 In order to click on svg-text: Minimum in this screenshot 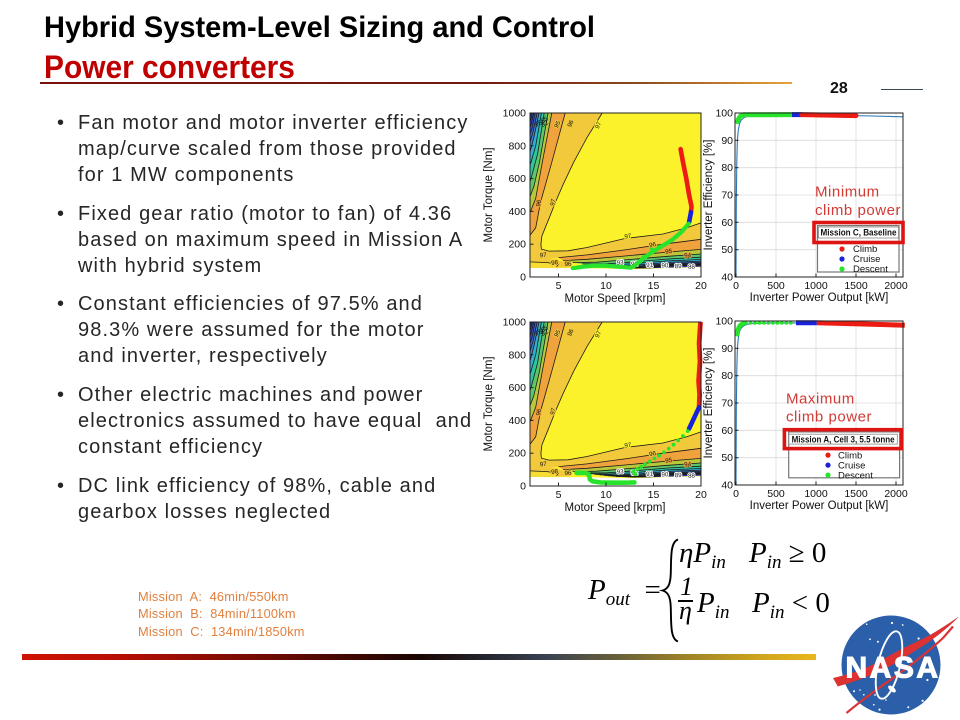, I will do `click(847, 191)`.